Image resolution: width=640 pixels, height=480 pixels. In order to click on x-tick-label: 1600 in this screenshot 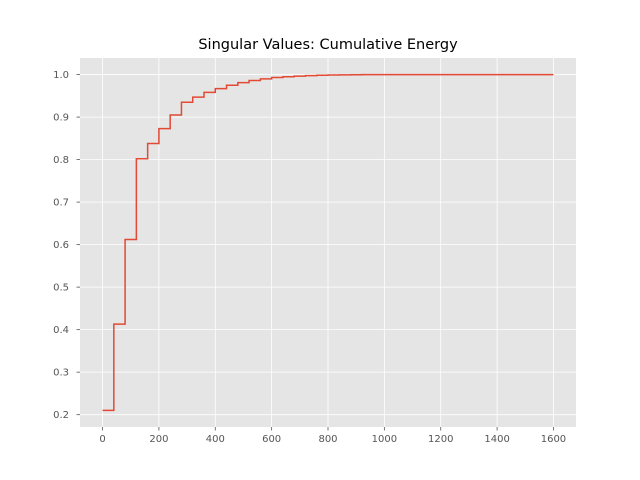, I will do `click(553, 439)`.